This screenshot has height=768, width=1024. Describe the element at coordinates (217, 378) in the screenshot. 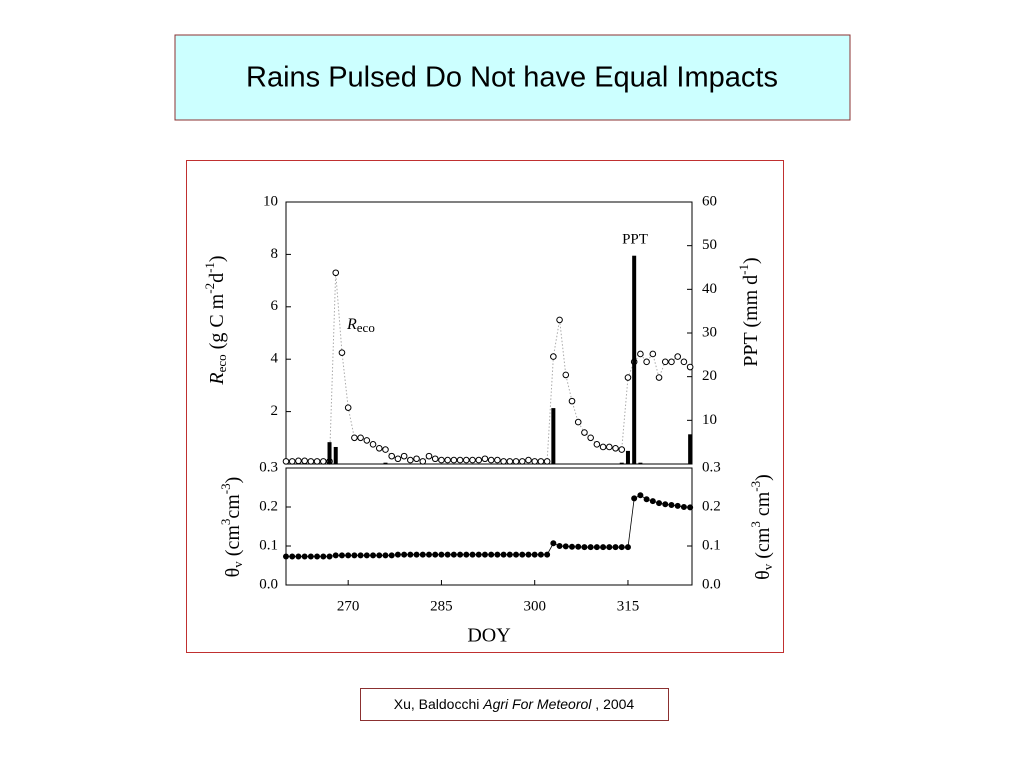

I see `label-part: R` at that location.